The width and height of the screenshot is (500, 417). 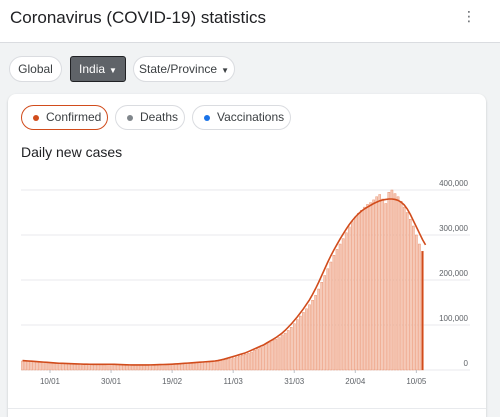 I want to click on page-title: Coronavirus (COVID-19) statistics, so click(x=138, y=17).